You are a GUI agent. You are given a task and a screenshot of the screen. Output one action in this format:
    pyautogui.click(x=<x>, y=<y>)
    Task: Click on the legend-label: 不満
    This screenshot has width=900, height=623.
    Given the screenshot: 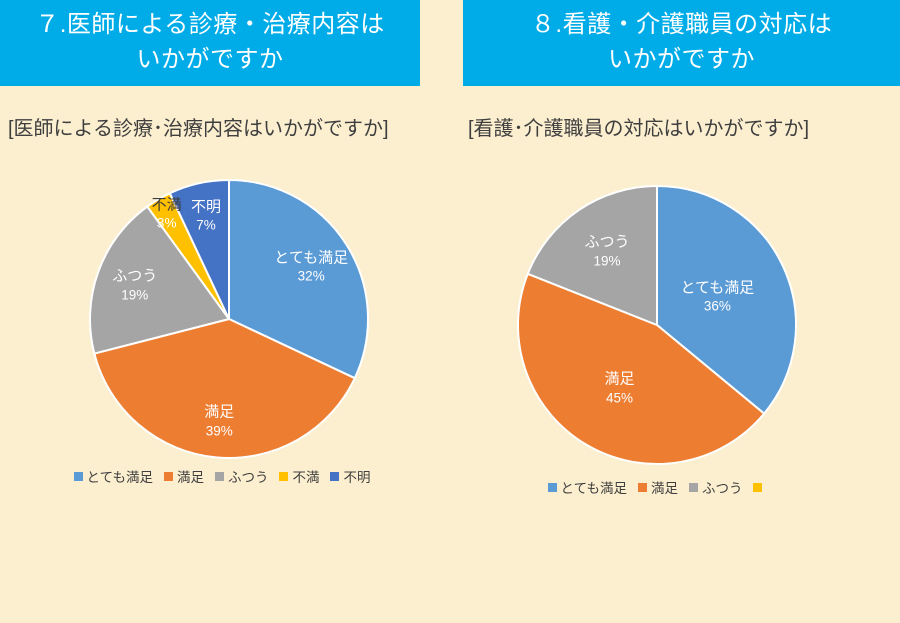 What is the action you would take?
    pyautogui.click(x=306, y=477)
    